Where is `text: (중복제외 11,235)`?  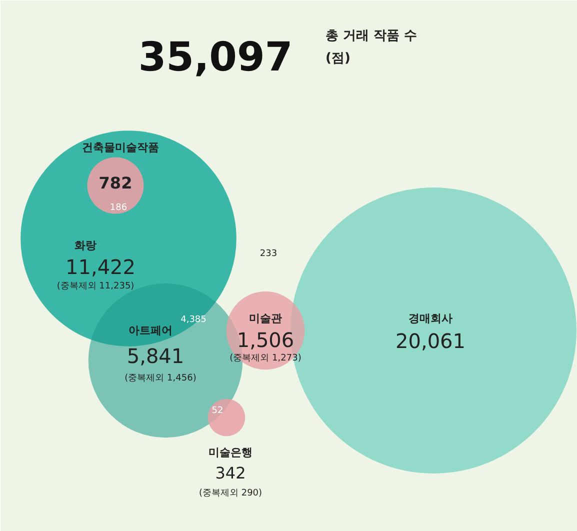 text: (중복제외 11,235) is located at coordinates (95, 287).